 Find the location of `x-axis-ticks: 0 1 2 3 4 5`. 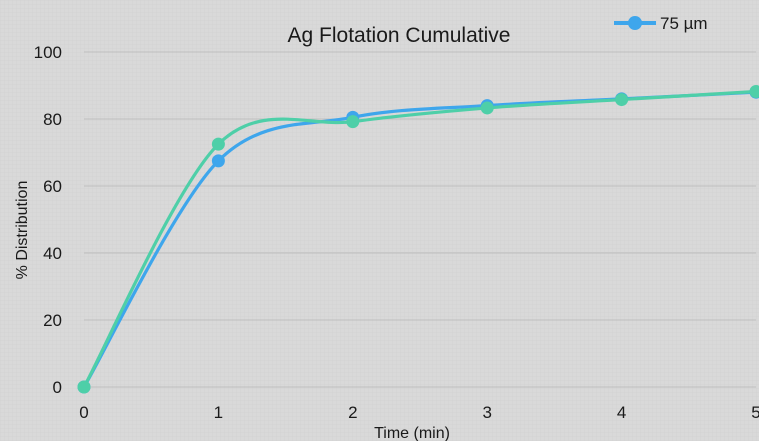

x-axis-ticks: 0 1 2 3 4 5 is located at coordinates (419, 412).